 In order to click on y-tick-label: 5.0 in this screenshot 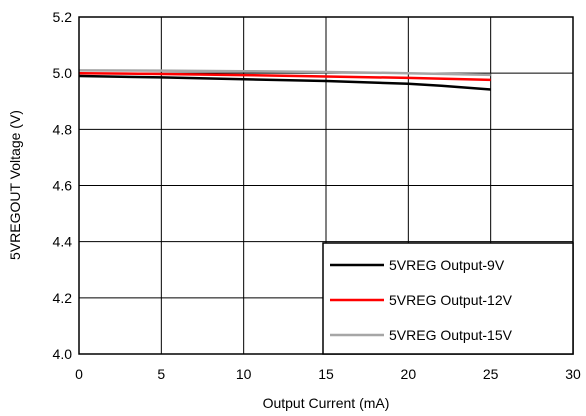, I will do `click(63, 73)`.